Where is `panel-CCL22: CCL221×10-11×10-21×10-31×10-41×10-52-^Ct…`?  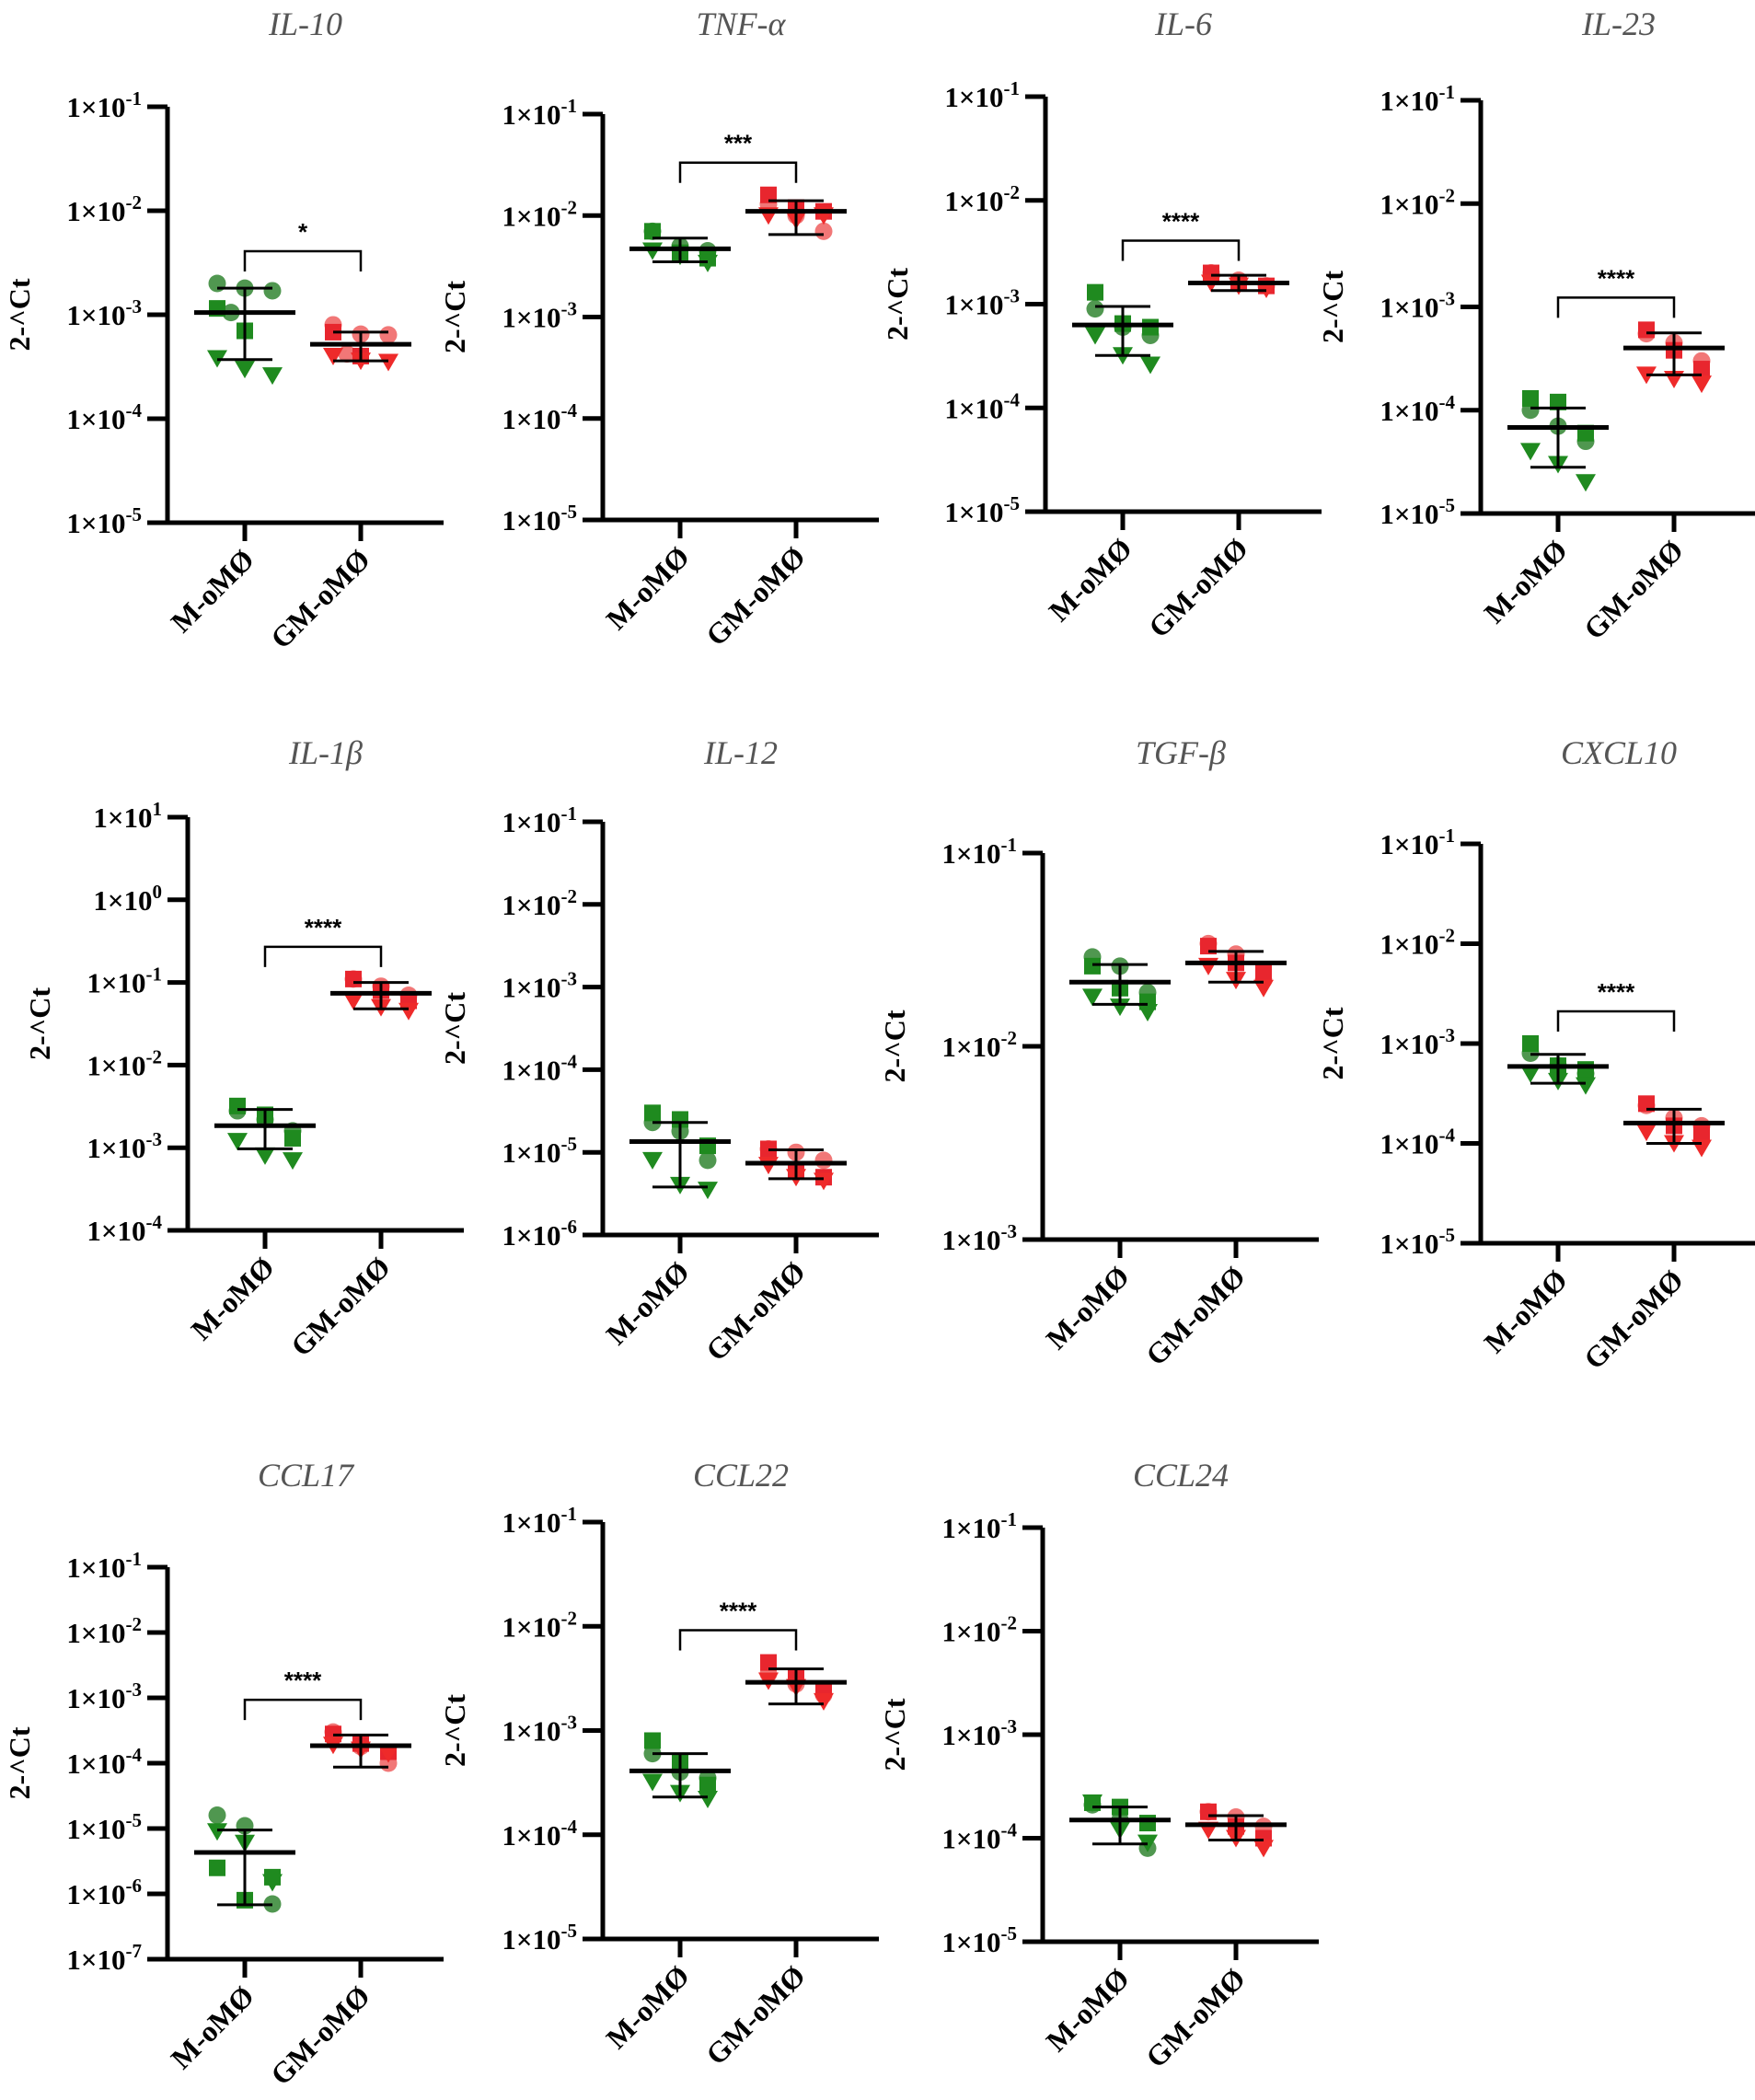
panel-CCL22: CCL221×10-11×10-21×10-31×10-41×10-52-^Ct… is located at coordinates (658, 1764).